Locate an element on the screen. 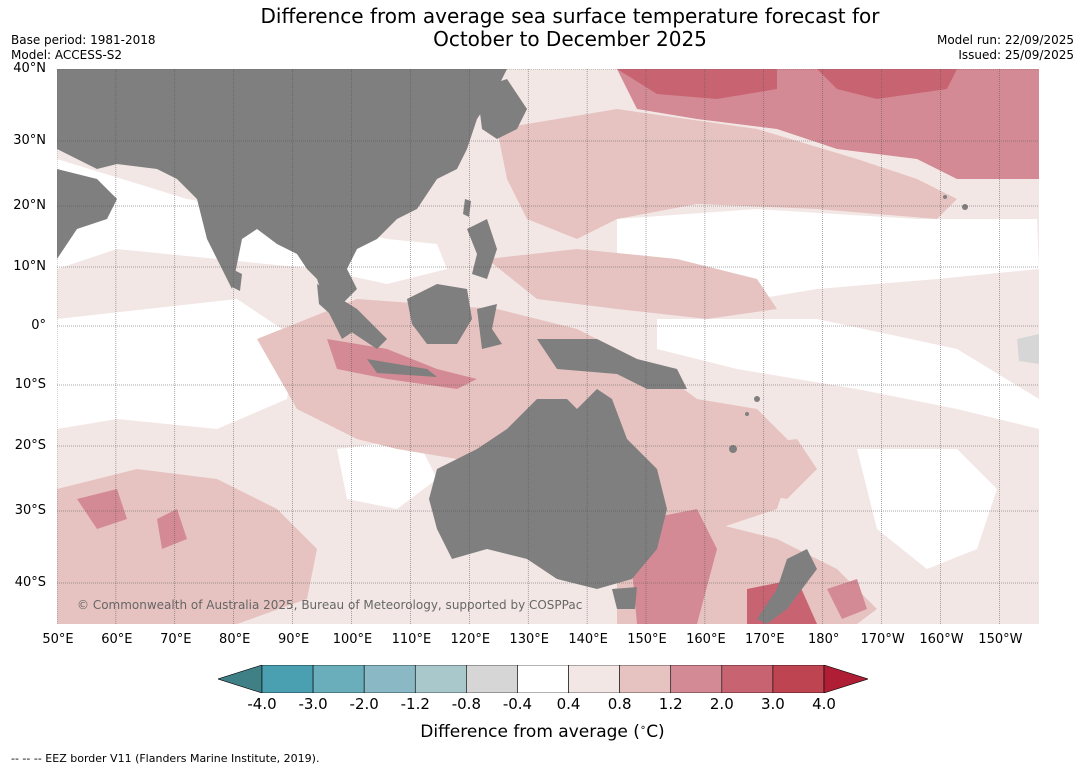 This screenshot has width=1085, height=770. lon-label: 140°E is located at coordinates (588, 639).